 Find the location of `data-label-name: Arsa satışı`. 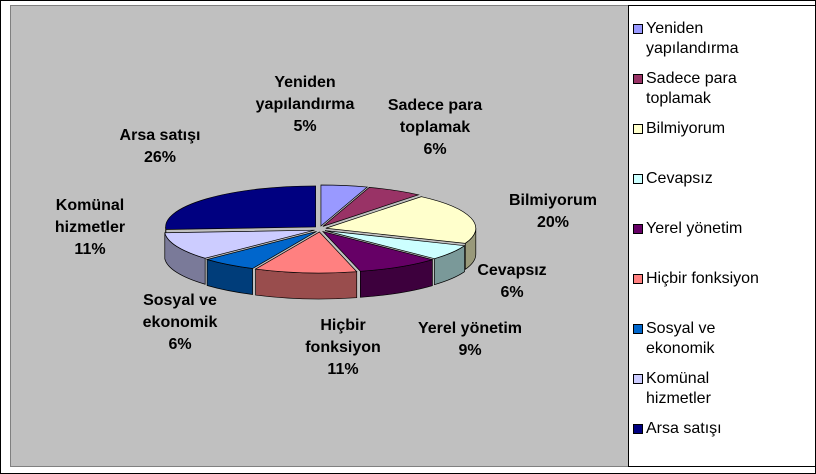

data-label-name: Arsa satışı is located at coordinates (160, 135).